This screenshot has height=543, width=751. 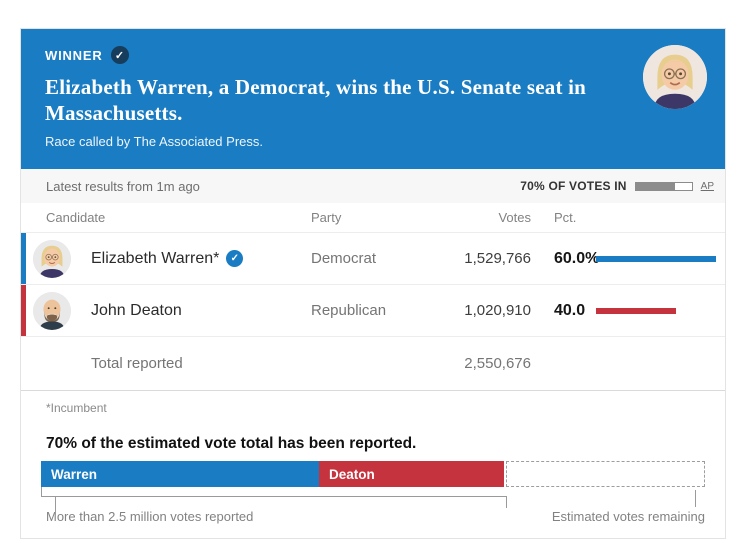 What do you see at coordinates (273, 496) in the screenshot?
I see `bracket-line` at bounding box center [273, 496].